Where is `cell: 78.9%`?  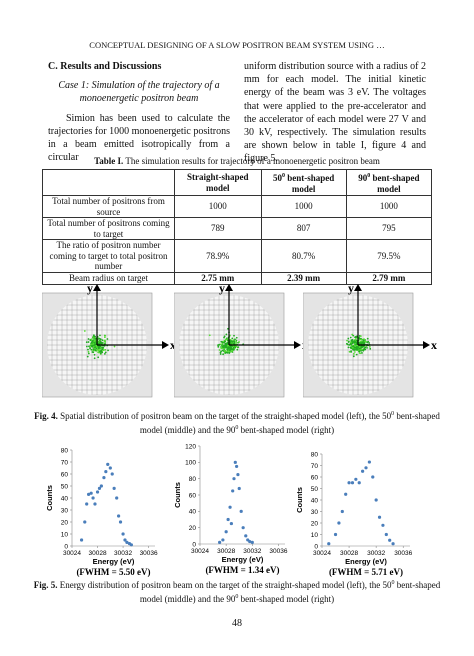
cell: 78.9% is located at coordinates (218, 256).